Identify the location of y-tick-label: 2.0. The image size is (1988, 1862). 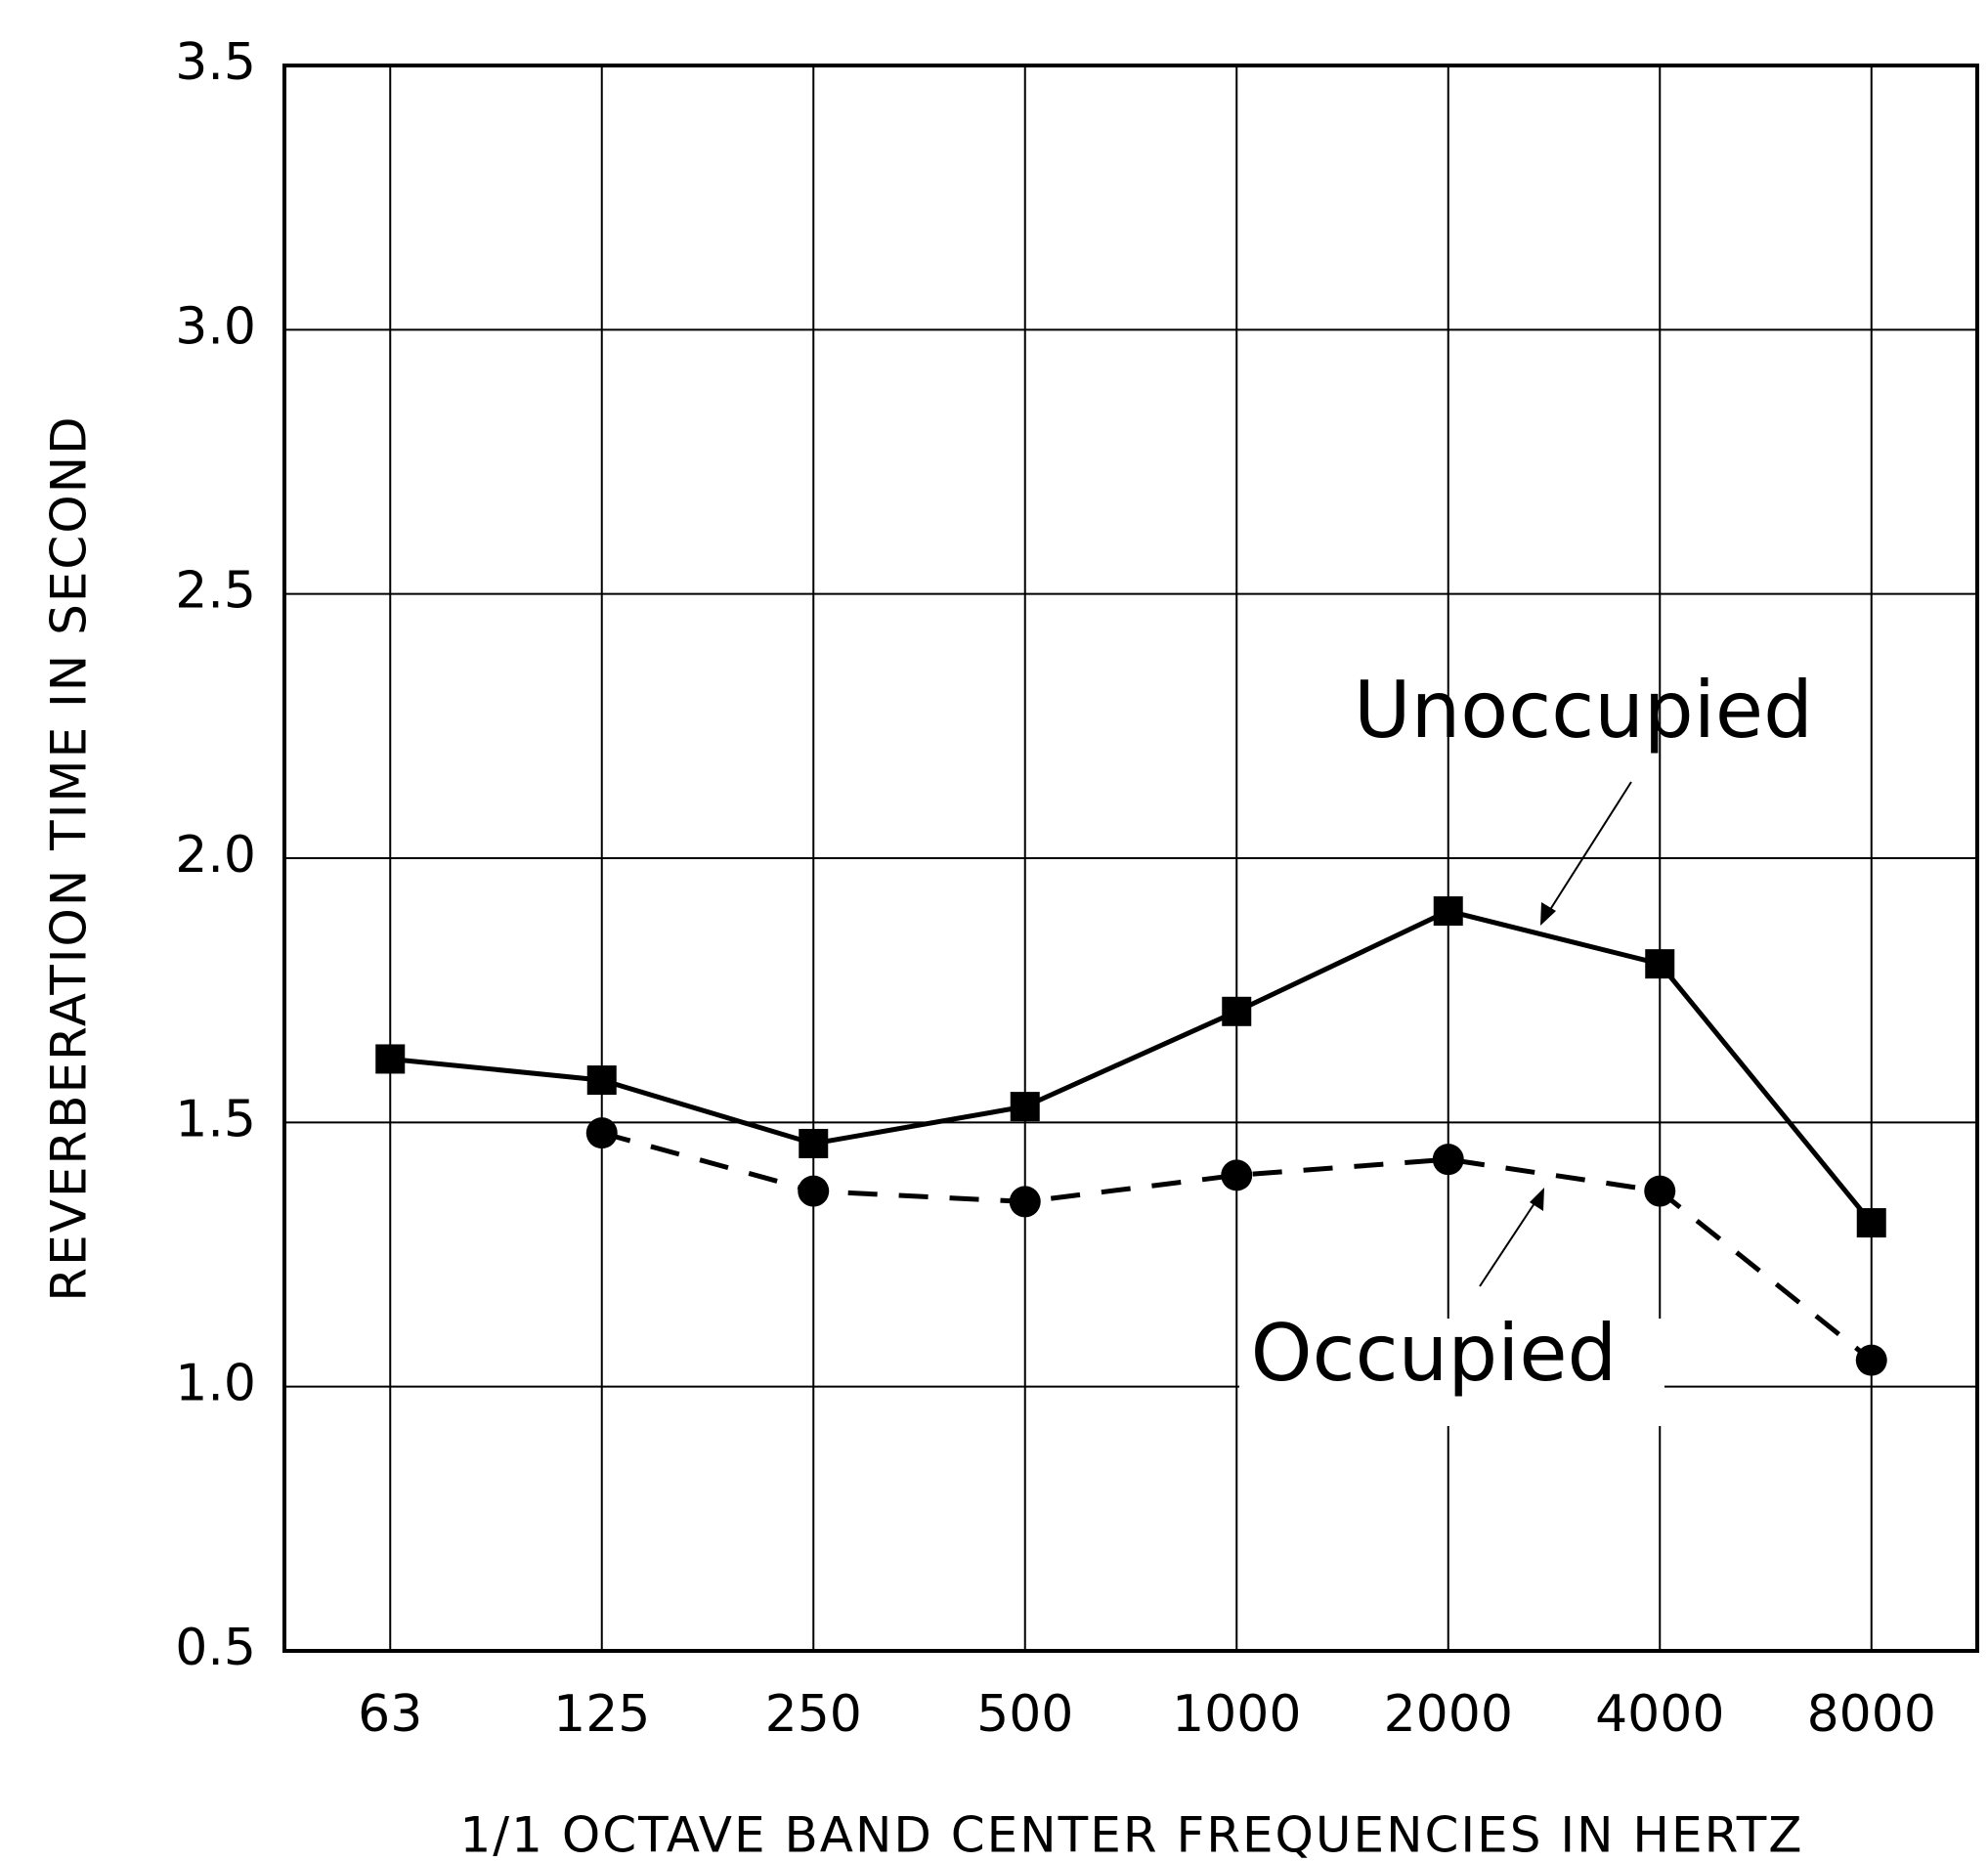
(216, 855).